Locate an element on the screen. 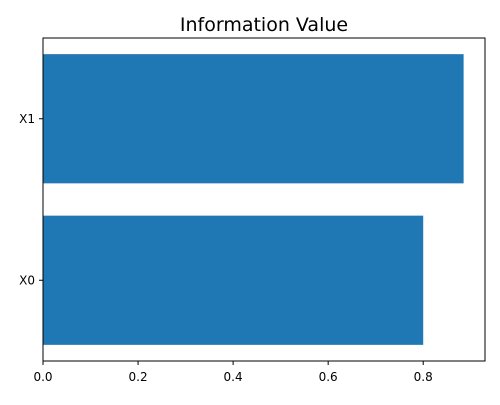  x-tick-label: 0.2 is located at coordinates (138, 377).